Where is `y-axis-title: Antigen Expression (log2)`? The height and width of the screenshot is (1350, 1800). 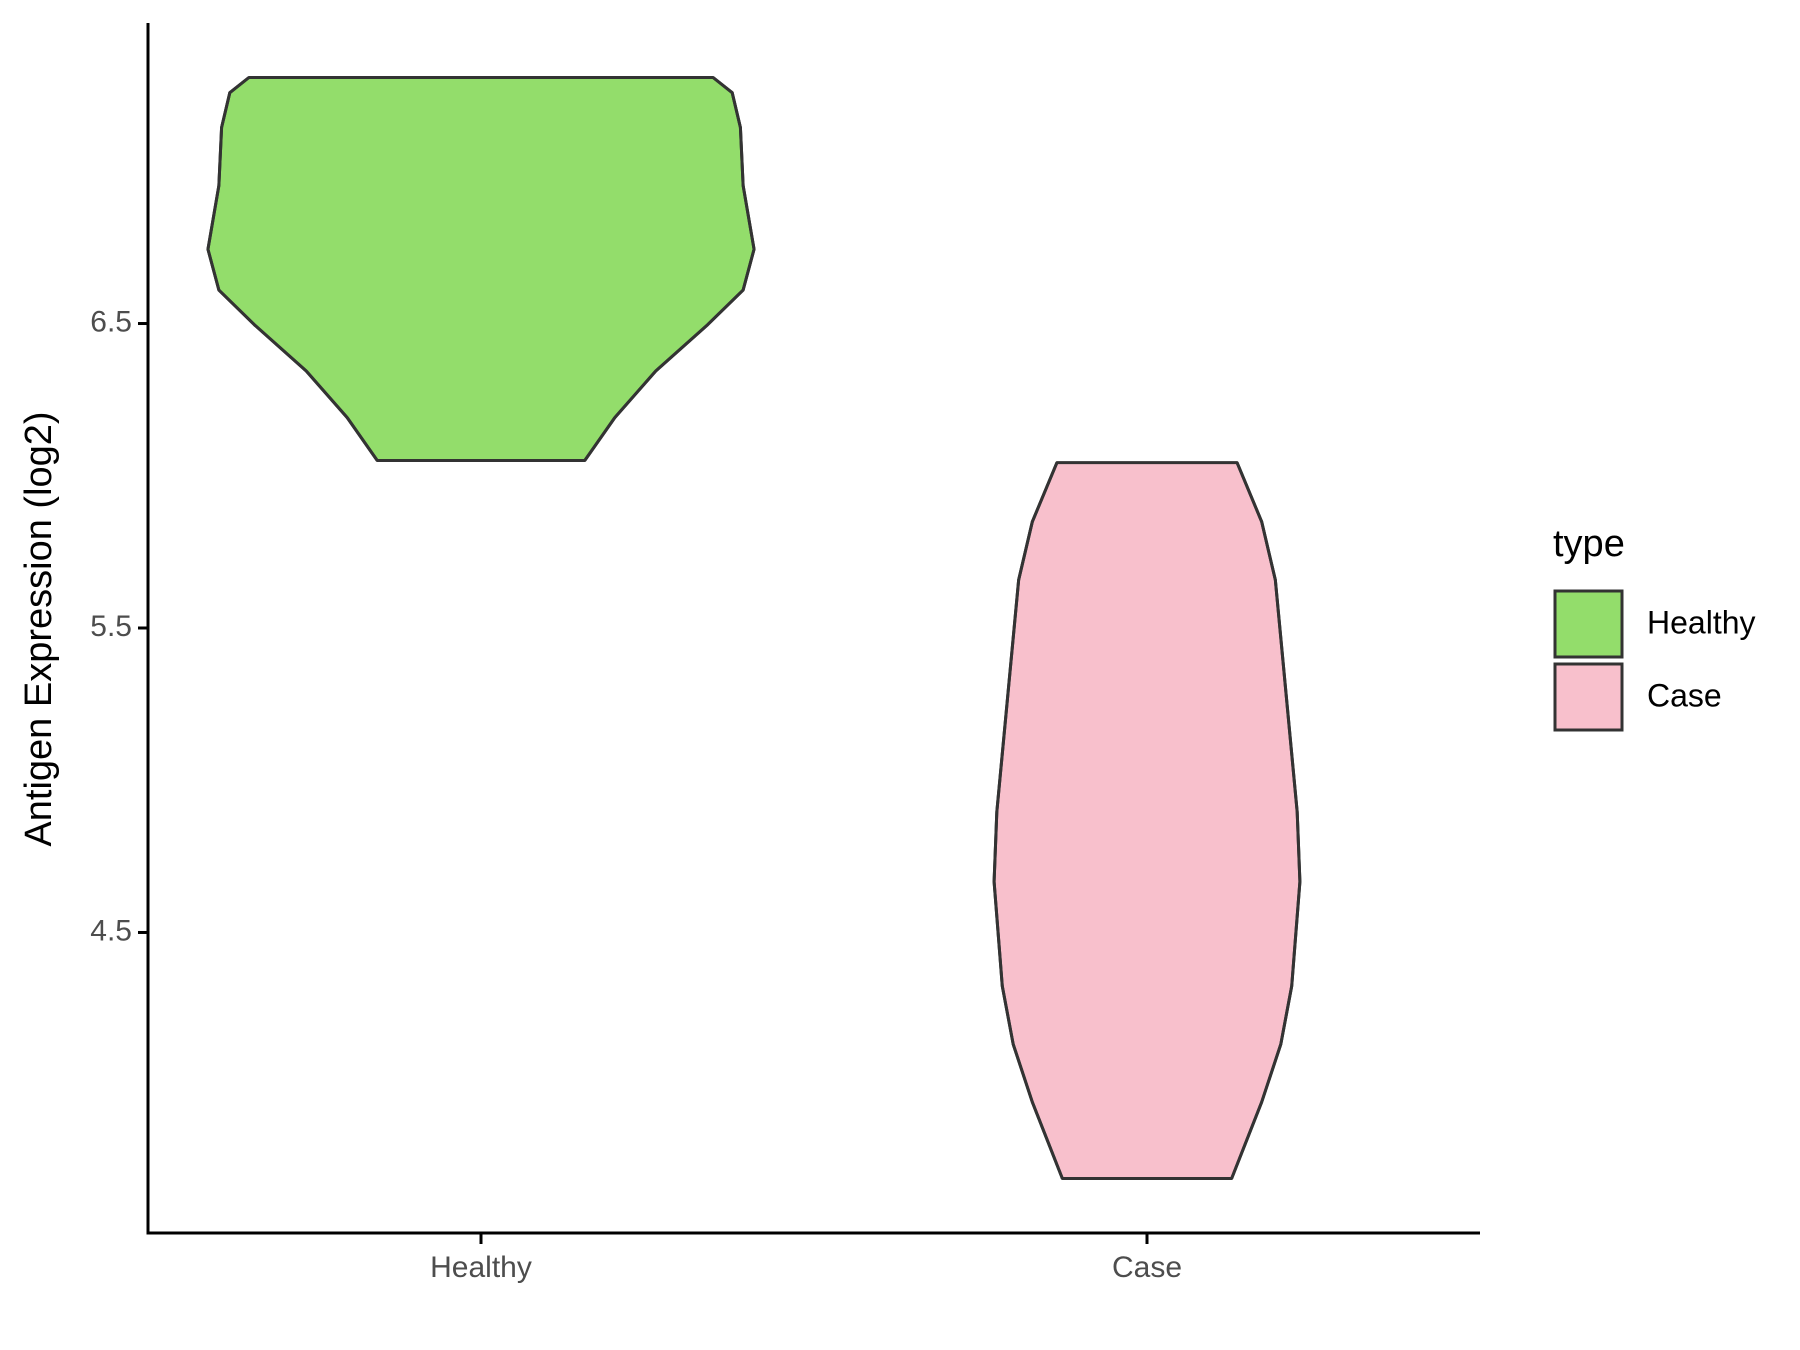 y-axis-title: Antigen Expression (log2) is located at coordinates (39, 628).